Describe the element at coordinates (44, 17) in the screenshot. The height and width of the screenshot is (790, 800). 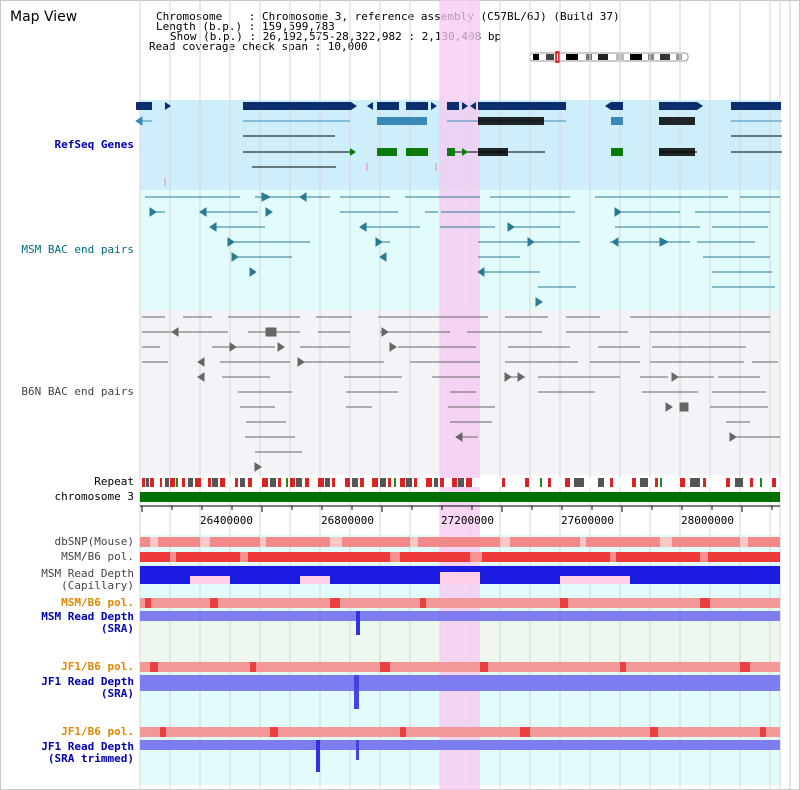
I see `page-title: Map View` at that location.